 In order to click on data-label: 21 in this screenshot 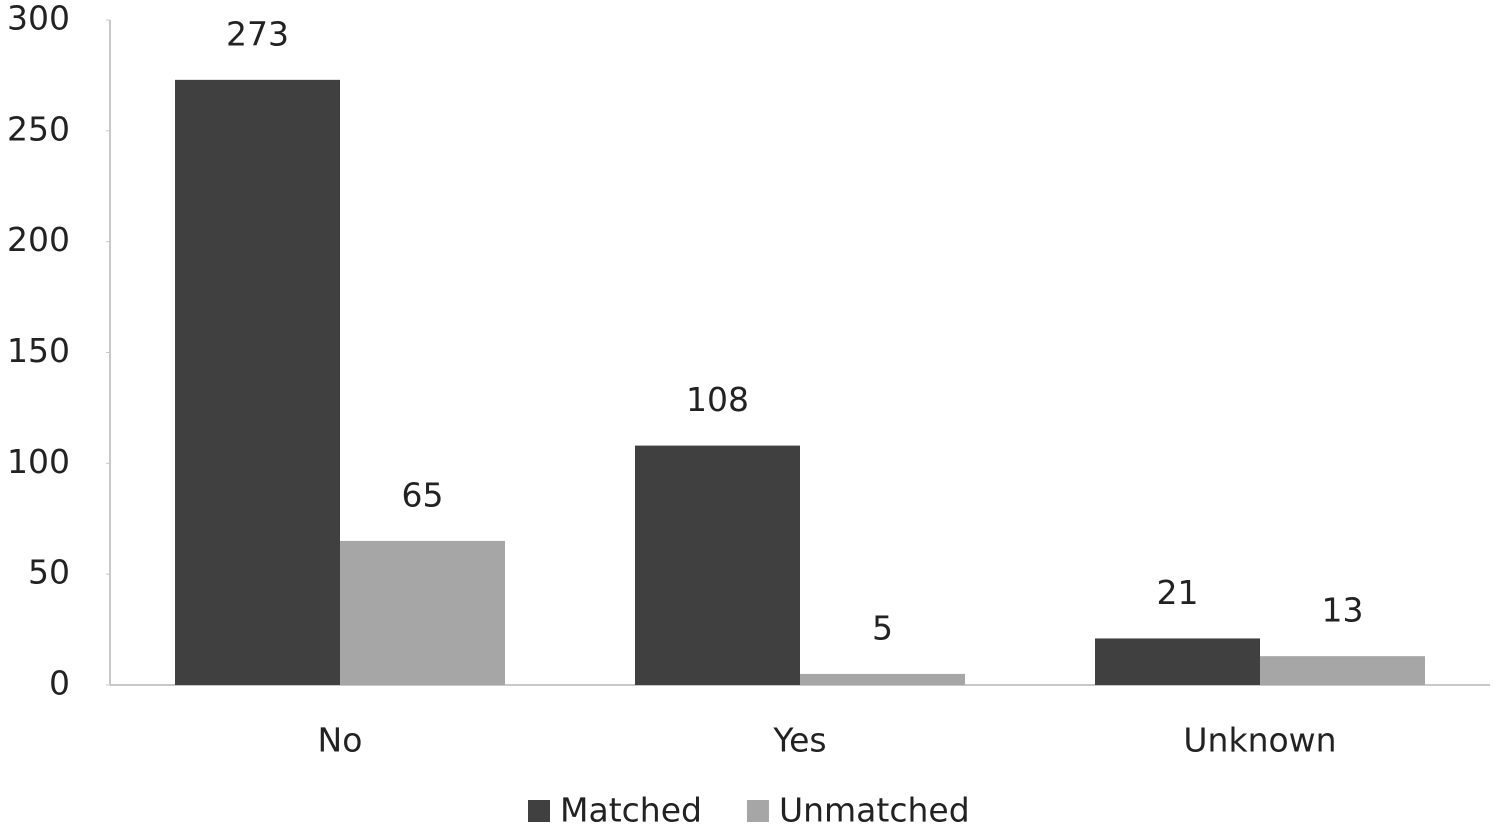, I will do `click(1178, 592)`.